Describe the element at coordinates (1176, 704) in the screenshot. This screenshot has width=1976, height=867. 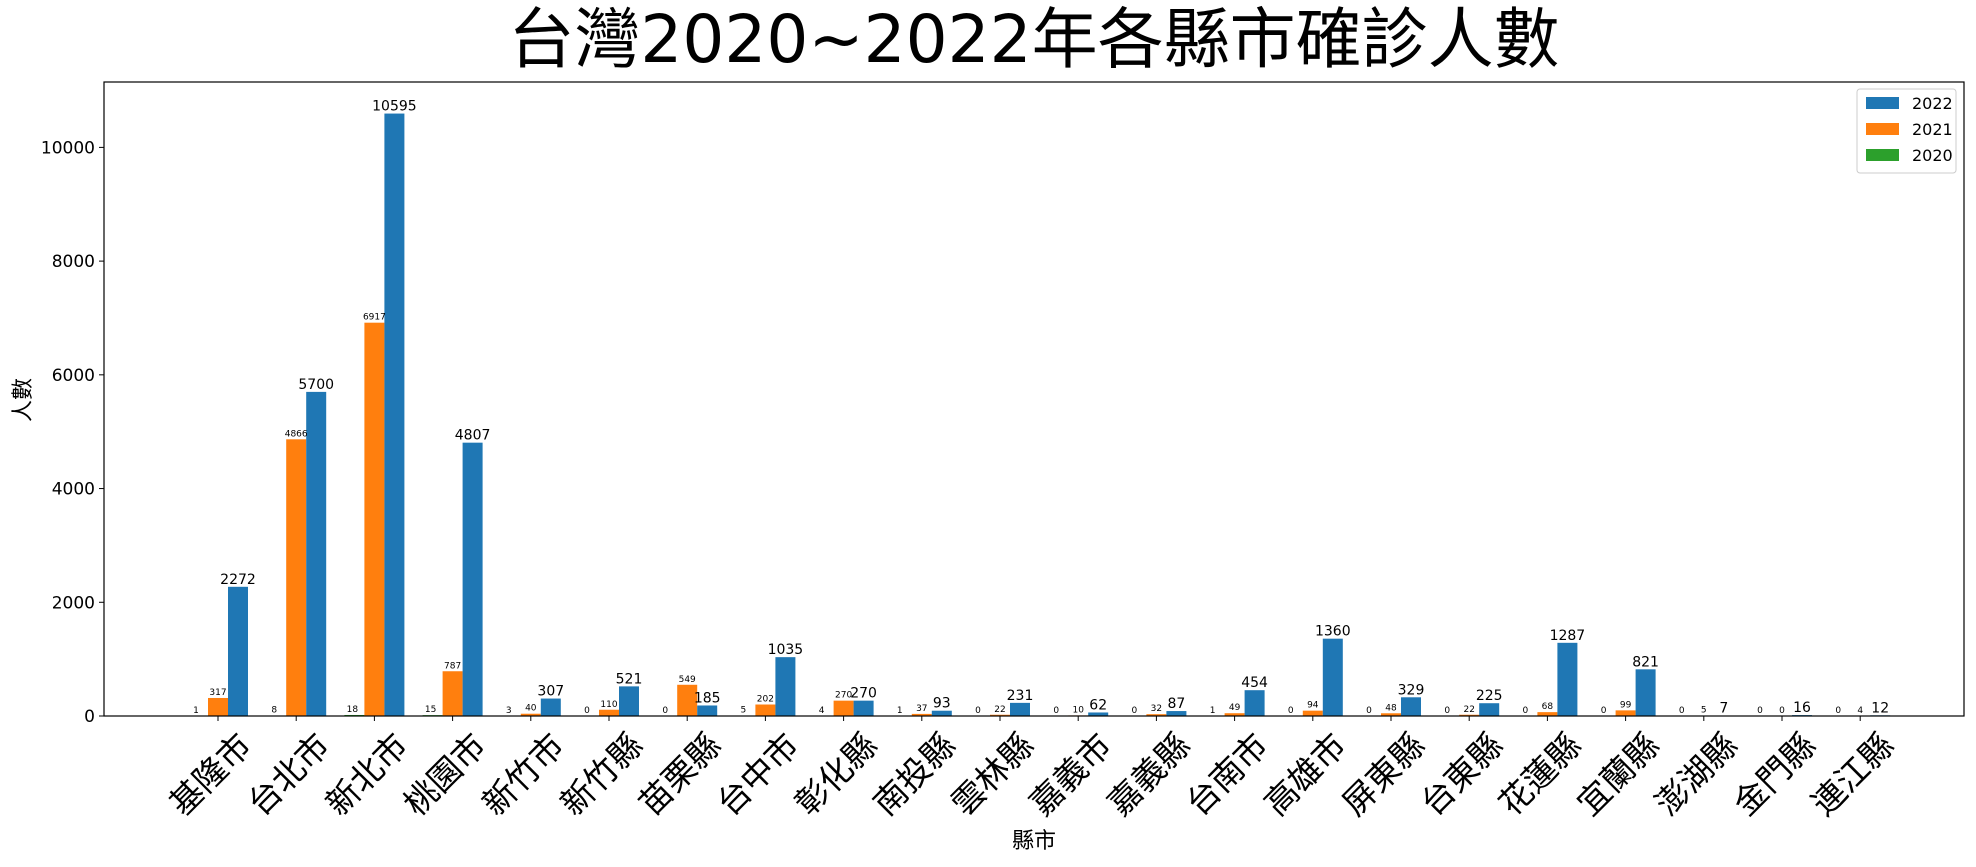
I see `data-label-2022-嘉義縣: 87` at that location.